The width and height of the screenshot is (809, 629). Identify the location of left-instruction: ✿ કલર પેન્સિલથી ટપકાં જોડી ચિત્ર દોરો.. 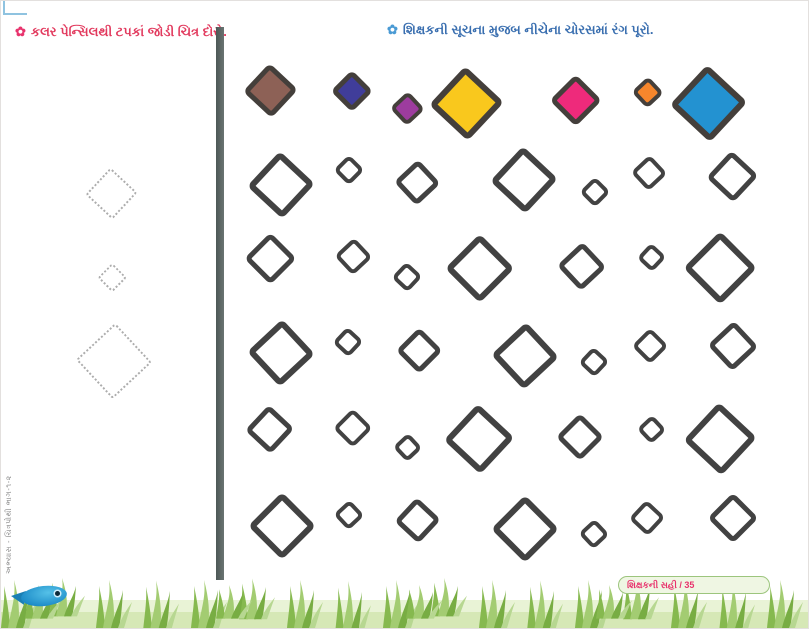
(121, 32).